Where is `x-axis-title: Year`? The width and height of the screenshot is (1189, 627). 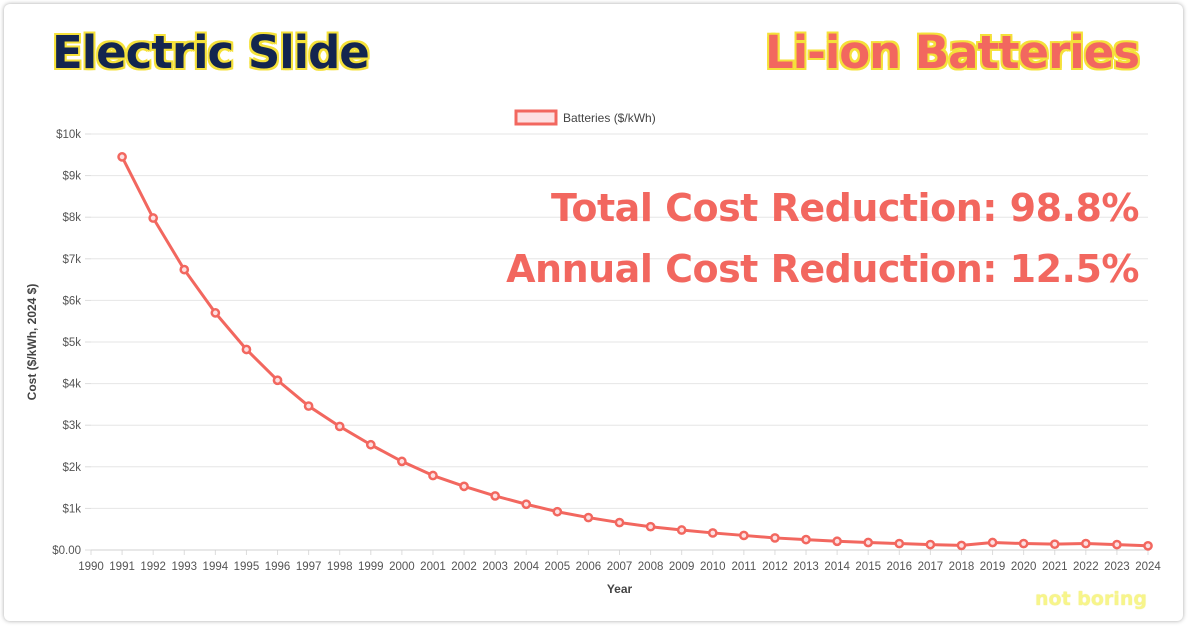
x-axis-title: Year is located at coordinates (620, 589).